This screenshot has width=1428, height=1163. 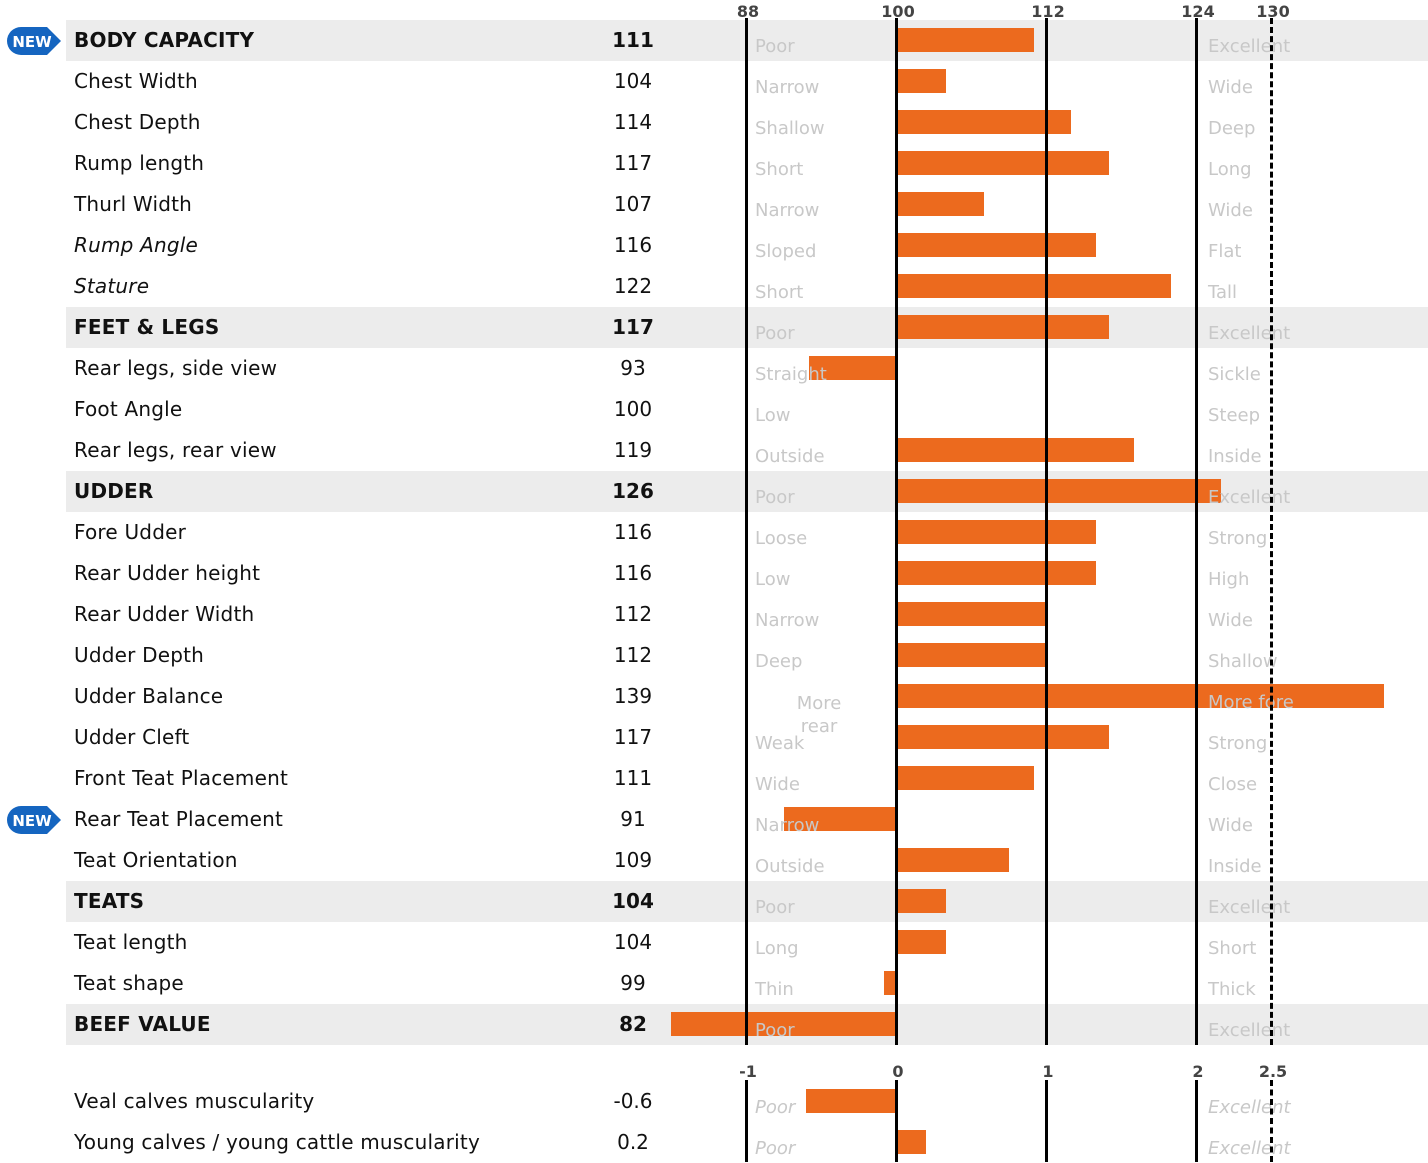 I want to click on trait-label: Rump length, so click(x=139, y=163).